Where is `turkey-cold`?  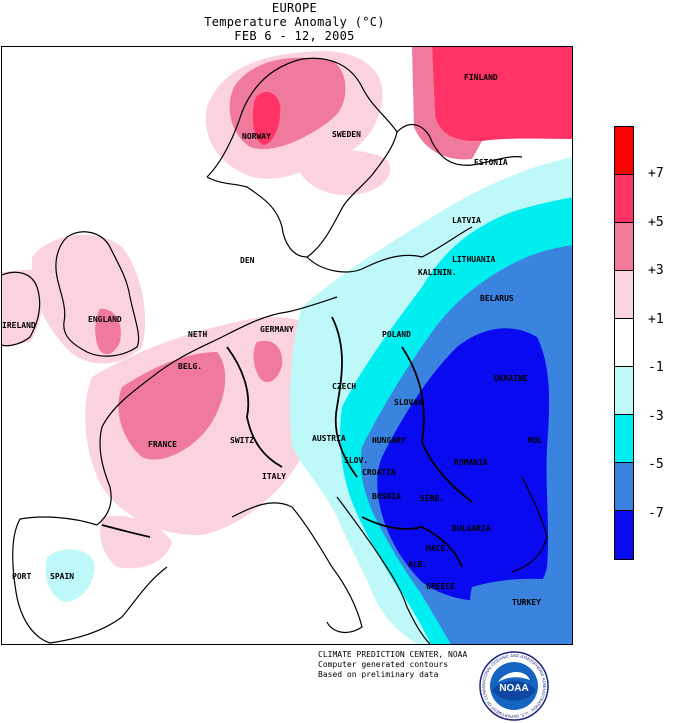 turkey-cold is located at coordinates (521, 611).